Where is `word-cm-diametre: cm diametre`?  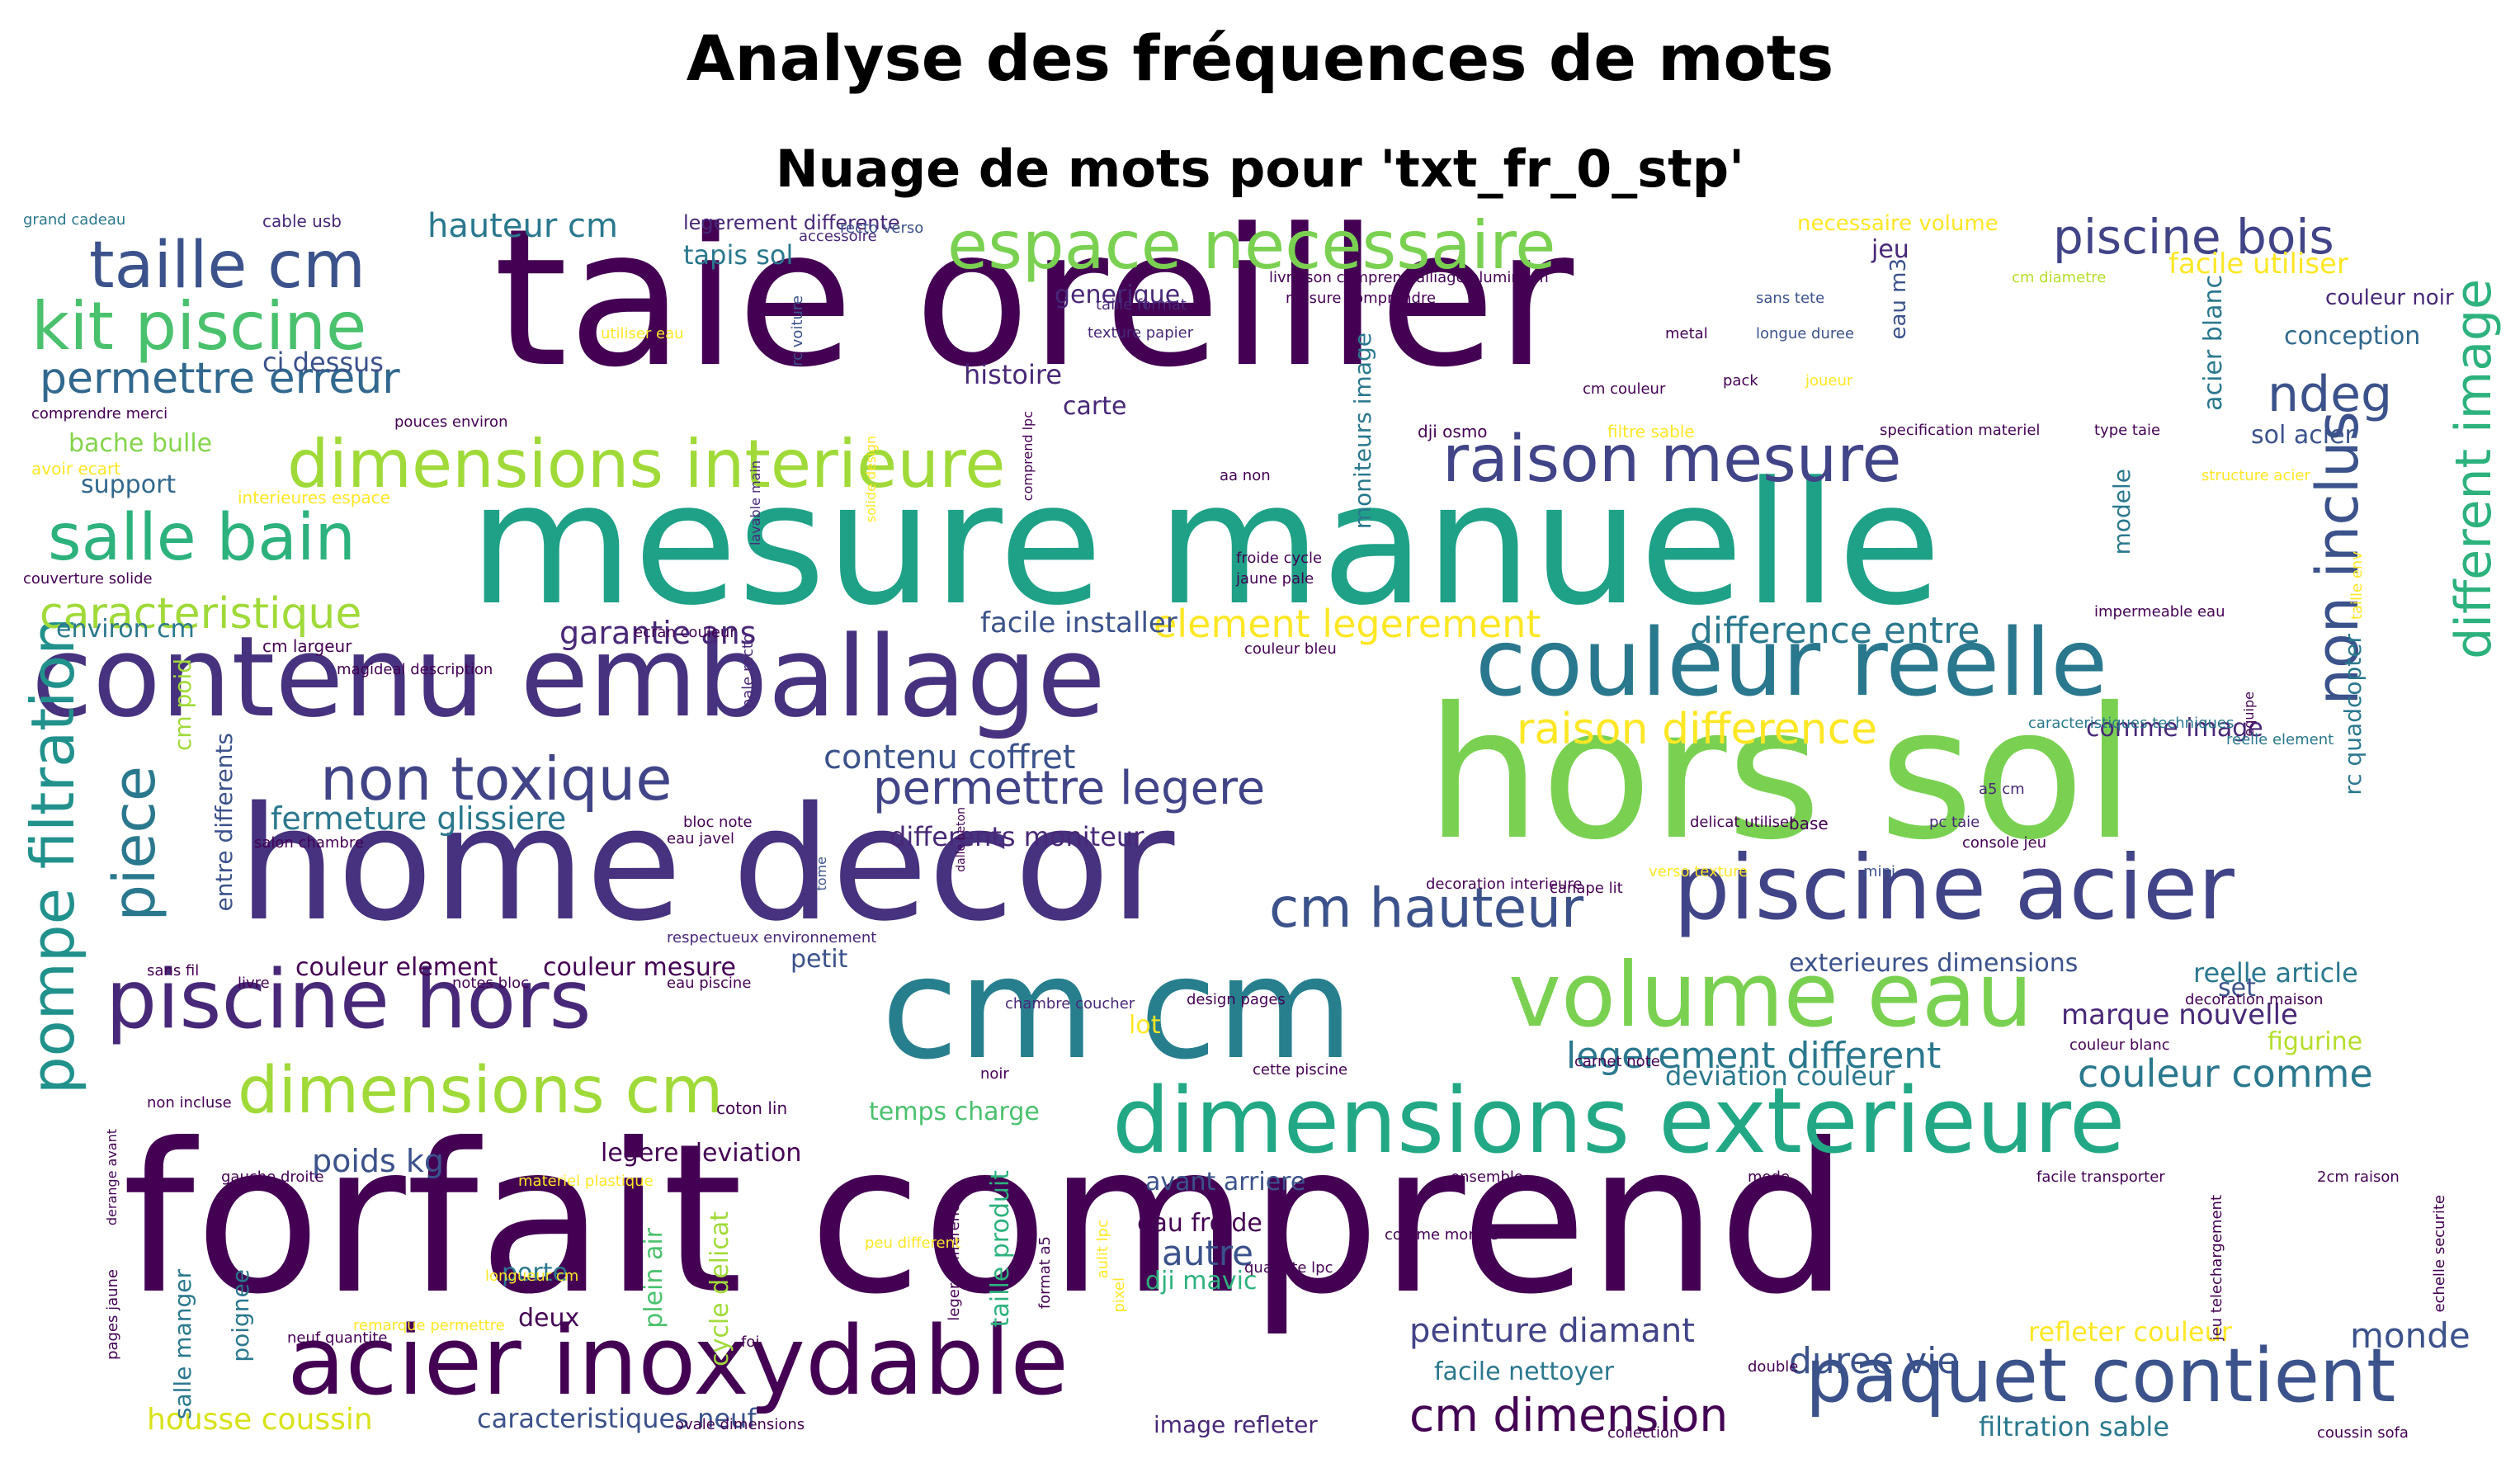 word-cm-diametre: cm diametre is located at coordinates (2059, 277).